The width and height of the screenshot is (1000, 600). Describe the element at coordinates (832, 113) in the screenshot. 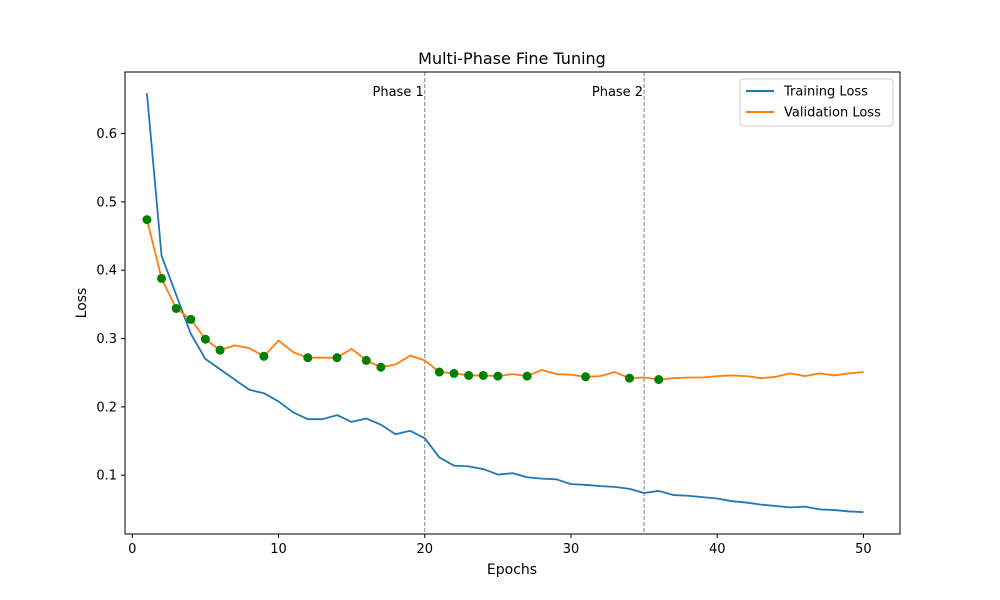

I see `legend-label: Validation Loss` at that location.